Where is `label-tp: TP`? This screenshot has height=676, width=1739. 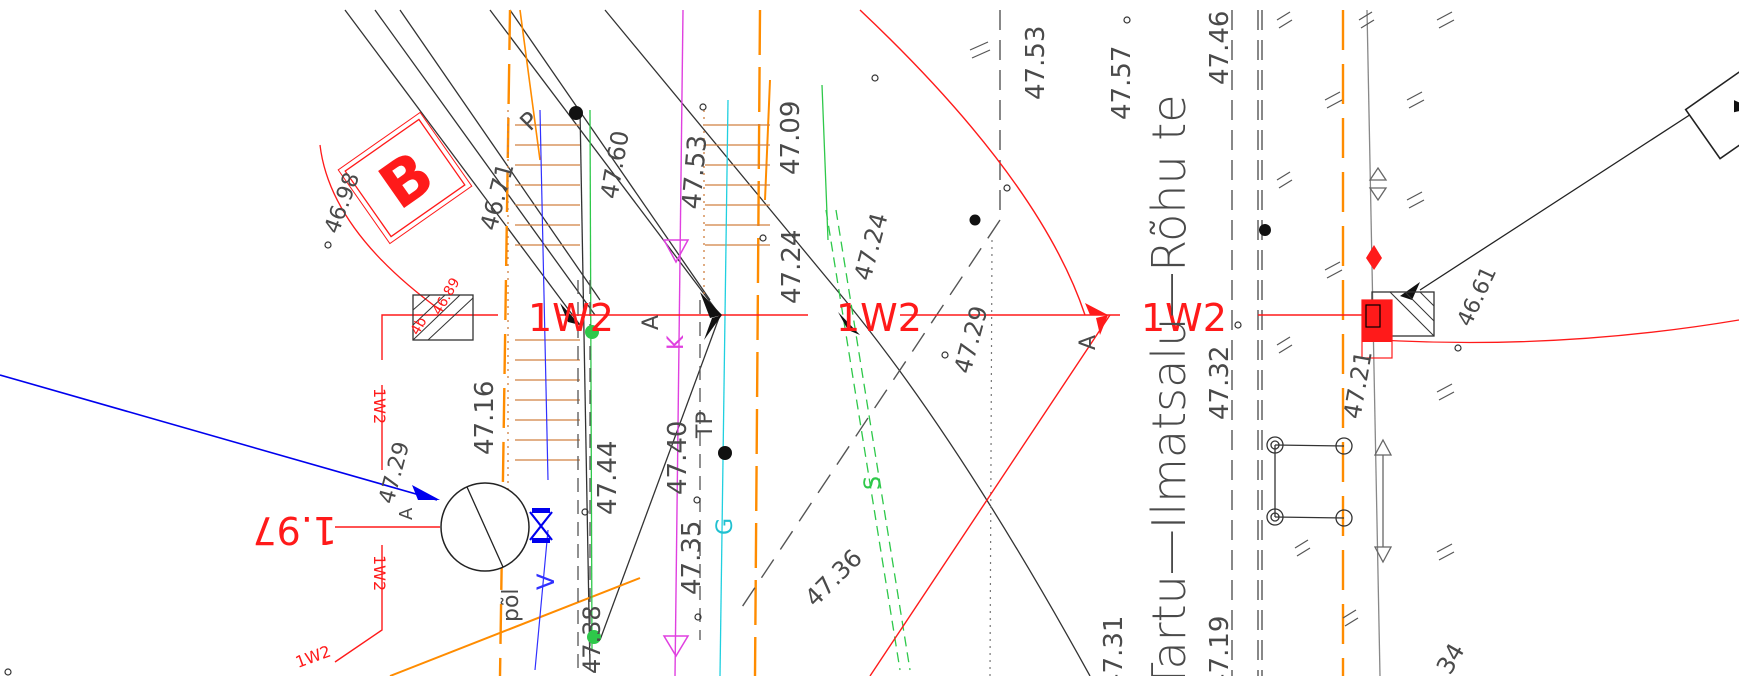 label-tp: TP is located at coordinates (705, 425).